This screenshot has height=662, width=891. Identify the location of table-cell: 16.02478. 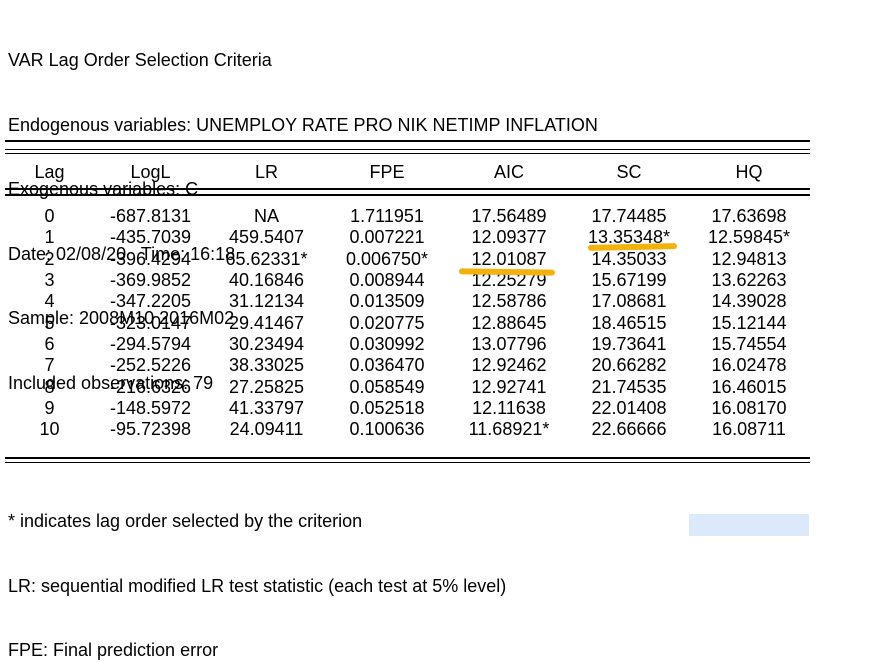
(749, 365).